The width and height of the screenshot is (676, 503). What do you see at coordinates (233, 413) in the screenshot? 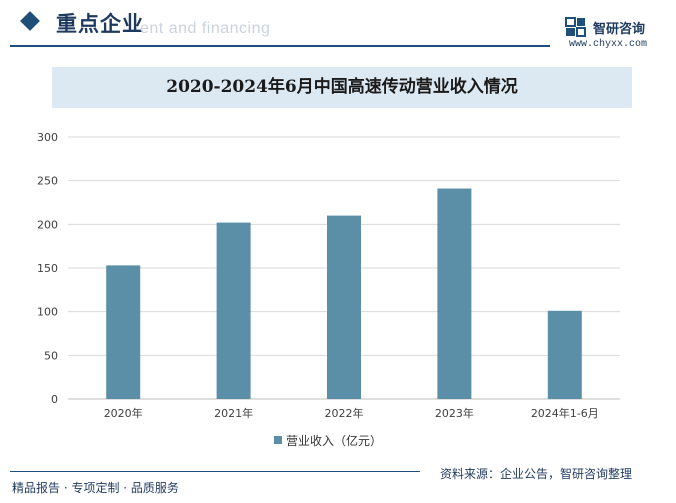
I see `x-tick-label: 2021年` at bounding box center [233, 413].